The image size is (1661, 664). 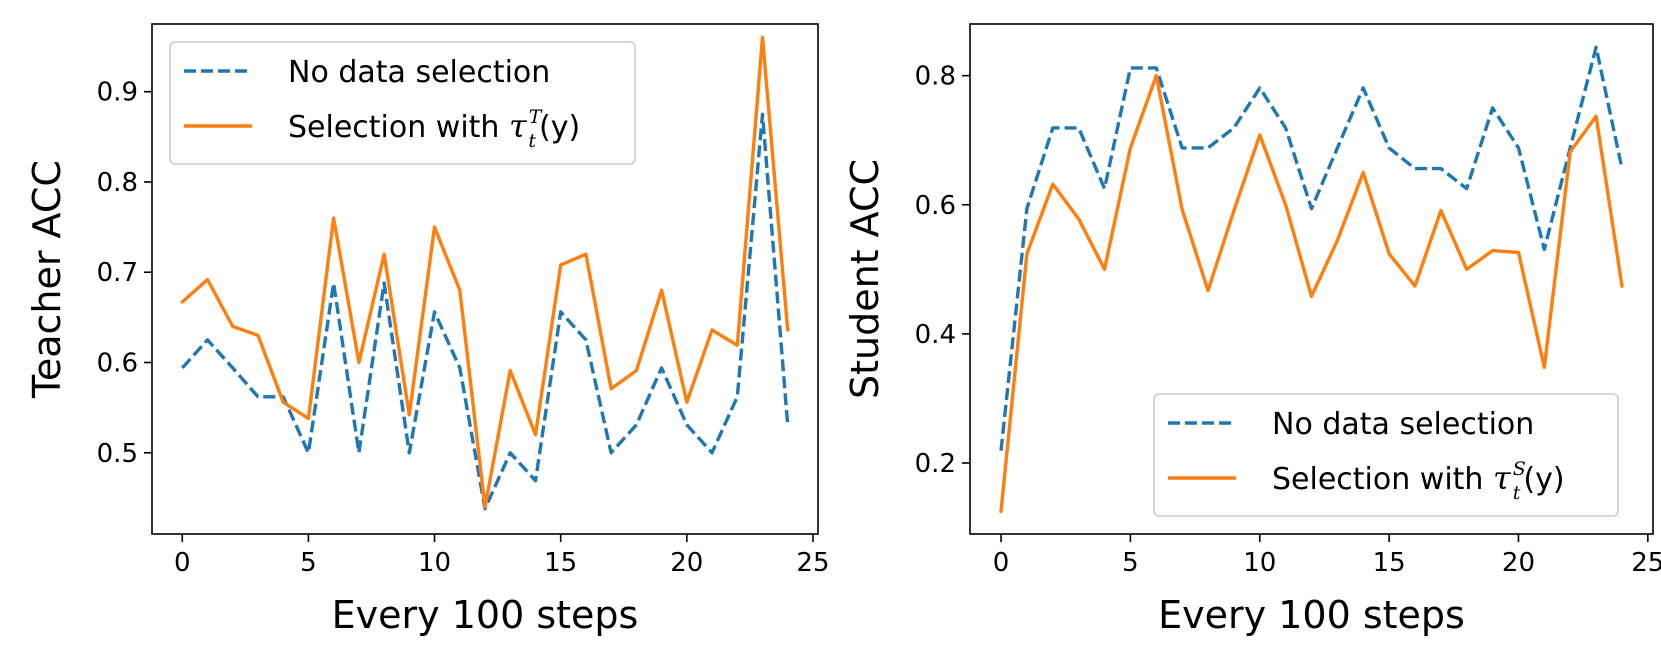 What do you see at coordinates (47, 279) in the screenshot?
I see `y-axis-label: Teacher ACC` at bounding box center [47, 279].